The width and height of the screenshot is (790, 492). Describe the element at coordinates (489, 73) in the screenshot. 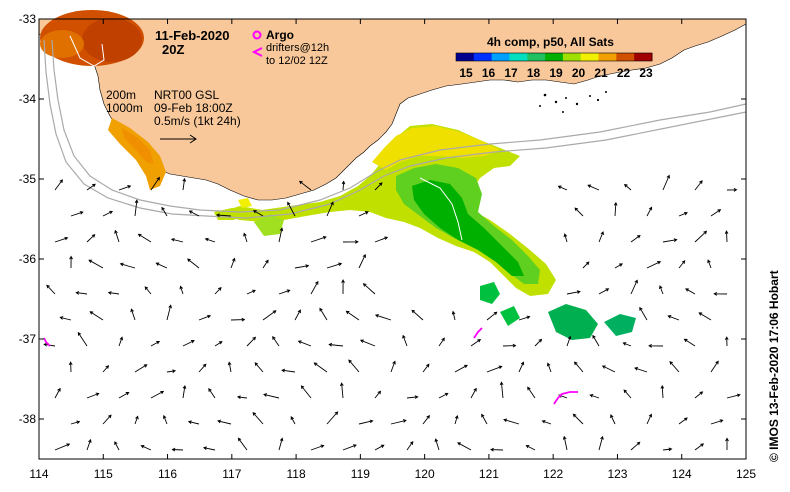

I see `colorbar-tick-label: 16` at that location.